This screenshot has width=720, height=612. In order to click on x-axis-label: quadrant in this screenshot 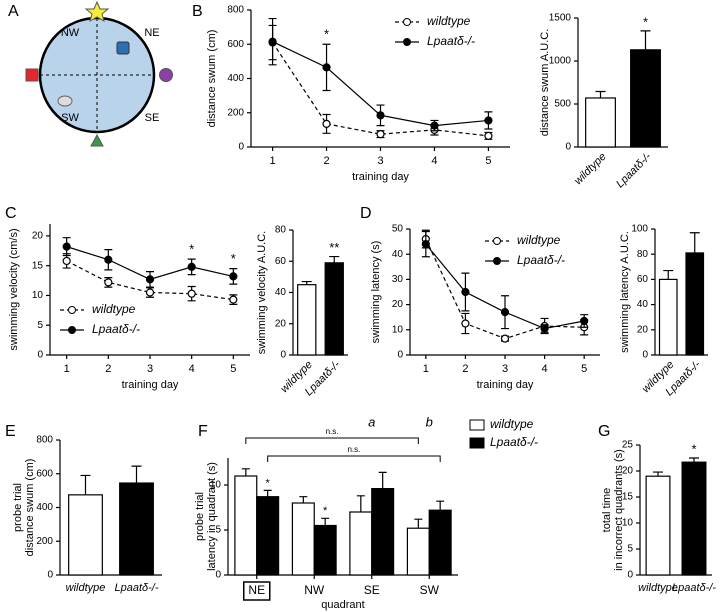, I will do `click(342, 605)`.